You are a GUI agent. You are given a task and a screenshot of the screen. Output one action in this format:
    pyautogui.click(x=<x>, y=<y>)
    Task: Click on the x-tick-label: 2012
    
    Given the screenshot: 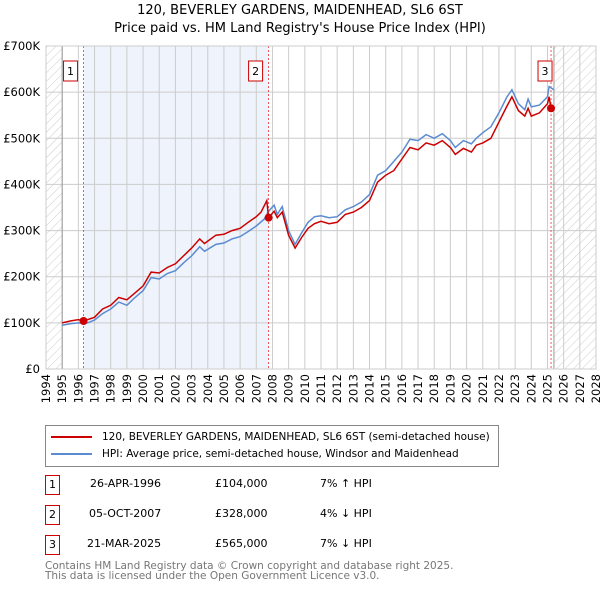 What is the action you would take?
    pyautogui.click(x=337, y=388)
    